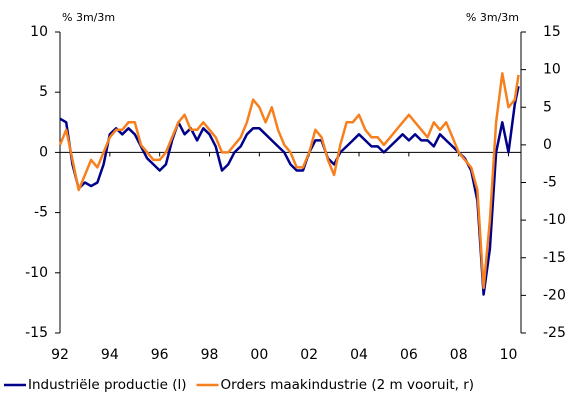  I want to click on y-tick-label: -15, so click(36, 333).